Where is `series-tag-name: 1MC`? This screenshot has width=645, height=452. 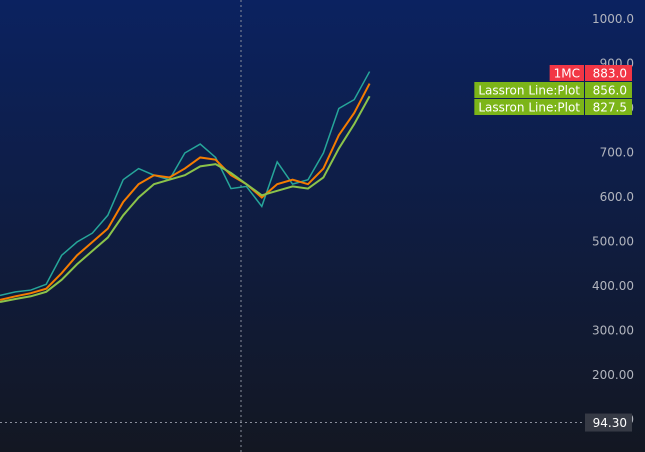
series-tag-name: 1MC is located at coordinates (567, 74).